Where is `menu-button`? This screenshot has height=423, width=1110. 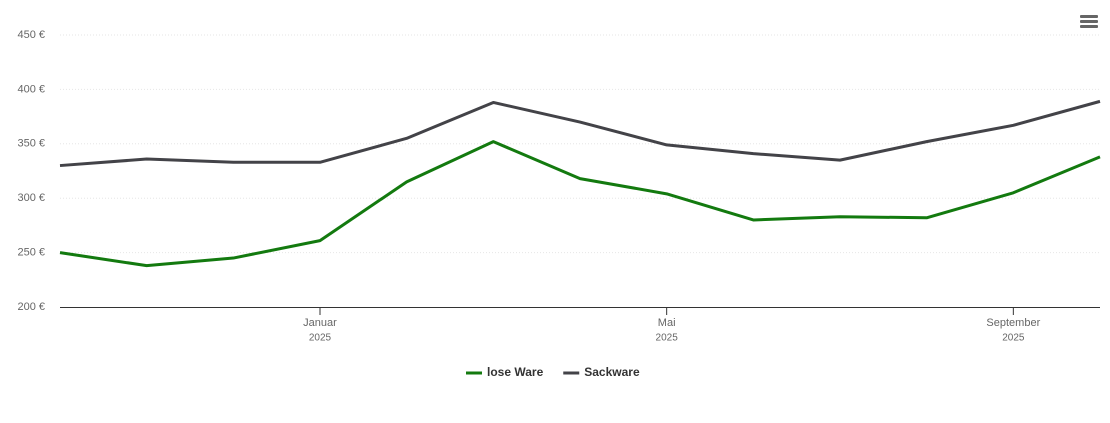
menu-button is located at coordinates (1089, 21).